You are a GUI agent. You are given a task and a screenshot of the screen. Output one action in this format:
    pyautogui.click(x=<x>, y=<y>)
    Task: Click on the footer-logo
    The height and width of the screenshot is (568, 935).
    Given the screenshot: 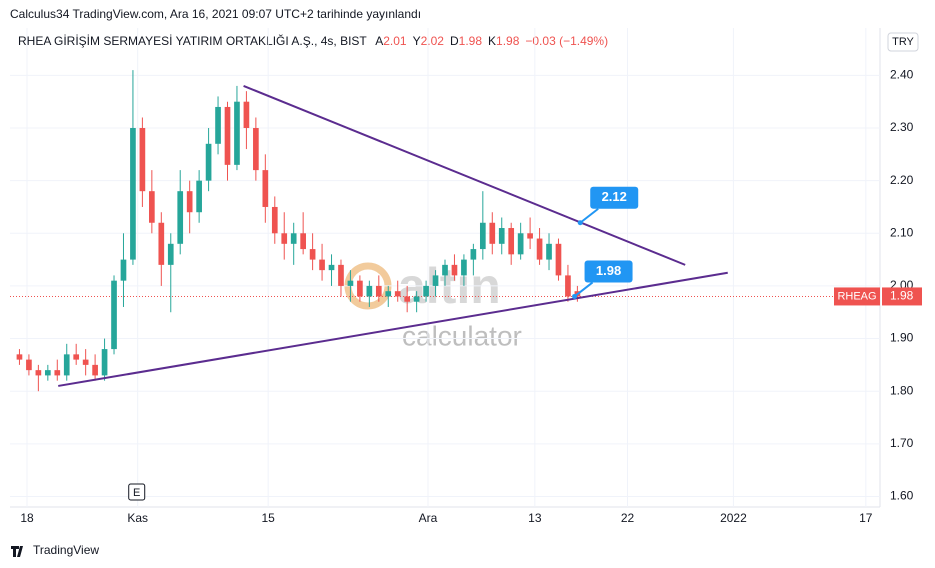 What is the action you would take?
    pyautogui.click(x=17, y=551)
    